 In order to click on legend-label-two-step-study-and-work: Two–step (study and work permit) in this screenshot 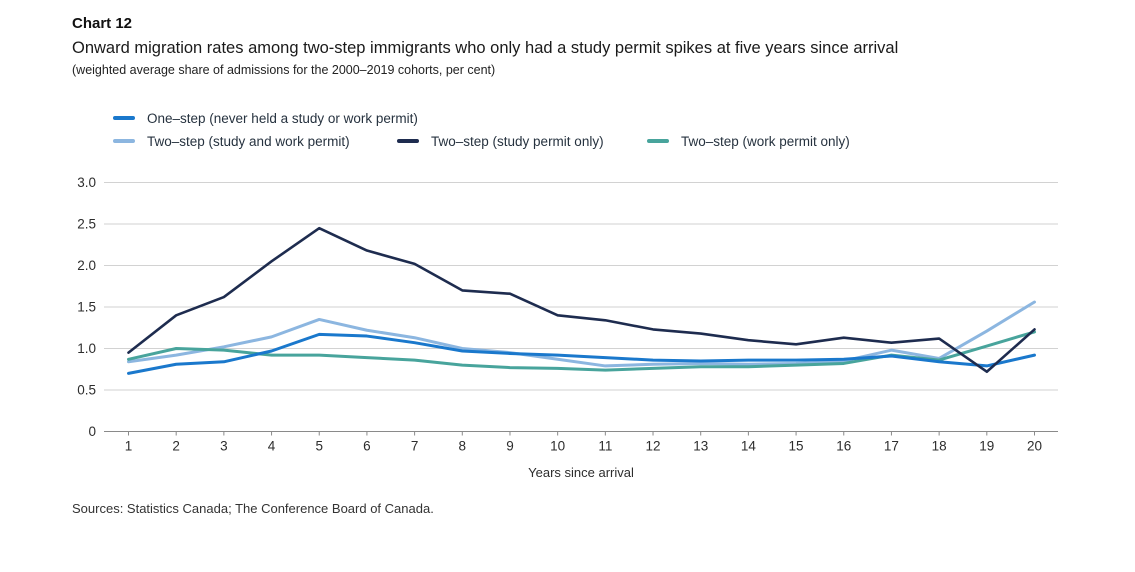, I will do `click(248, 141)`.